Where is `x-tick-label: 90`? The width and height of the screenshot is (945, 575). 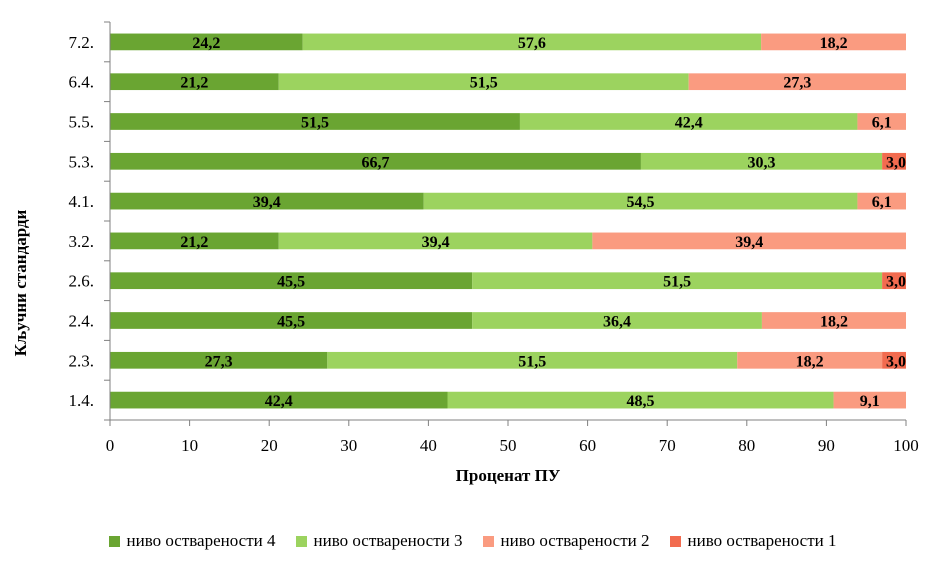
x-tick-label: 90 is located at coordinates (826, 445).